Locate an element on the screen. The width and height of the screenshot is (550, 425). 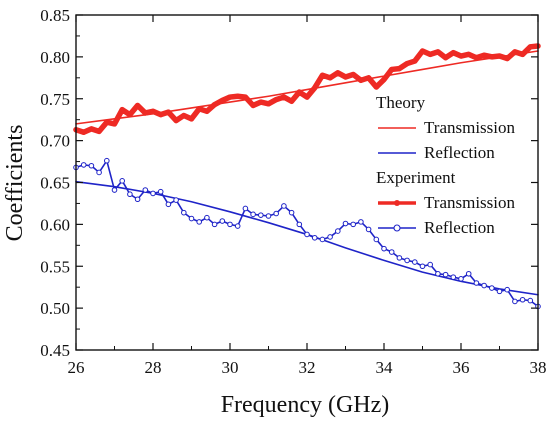
y-tick-label: 0.60 is located at coordinates (55, 224).